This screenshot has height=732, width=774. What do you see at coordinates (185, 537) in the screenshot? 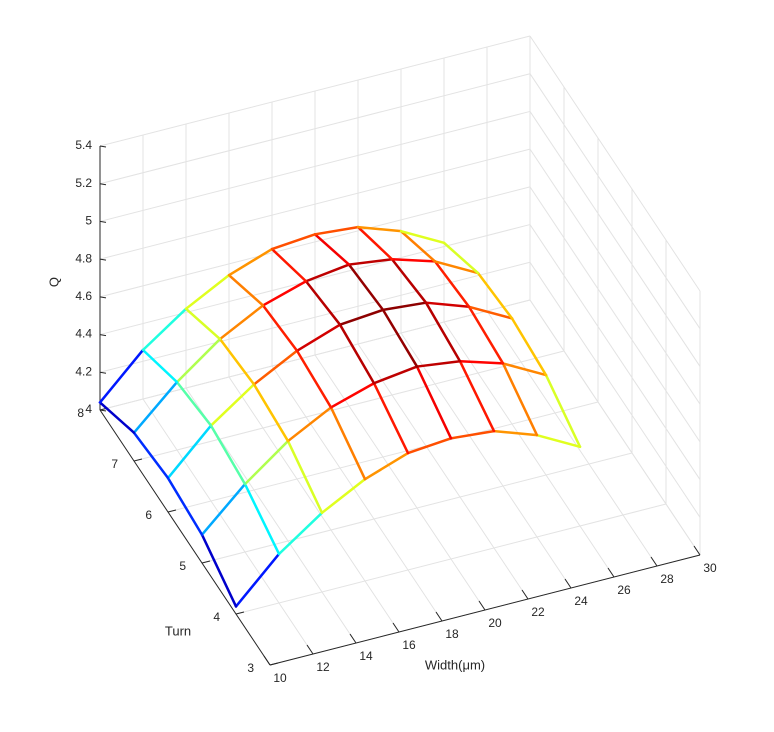
I see `y-axis` at bounding box center [185, 537].